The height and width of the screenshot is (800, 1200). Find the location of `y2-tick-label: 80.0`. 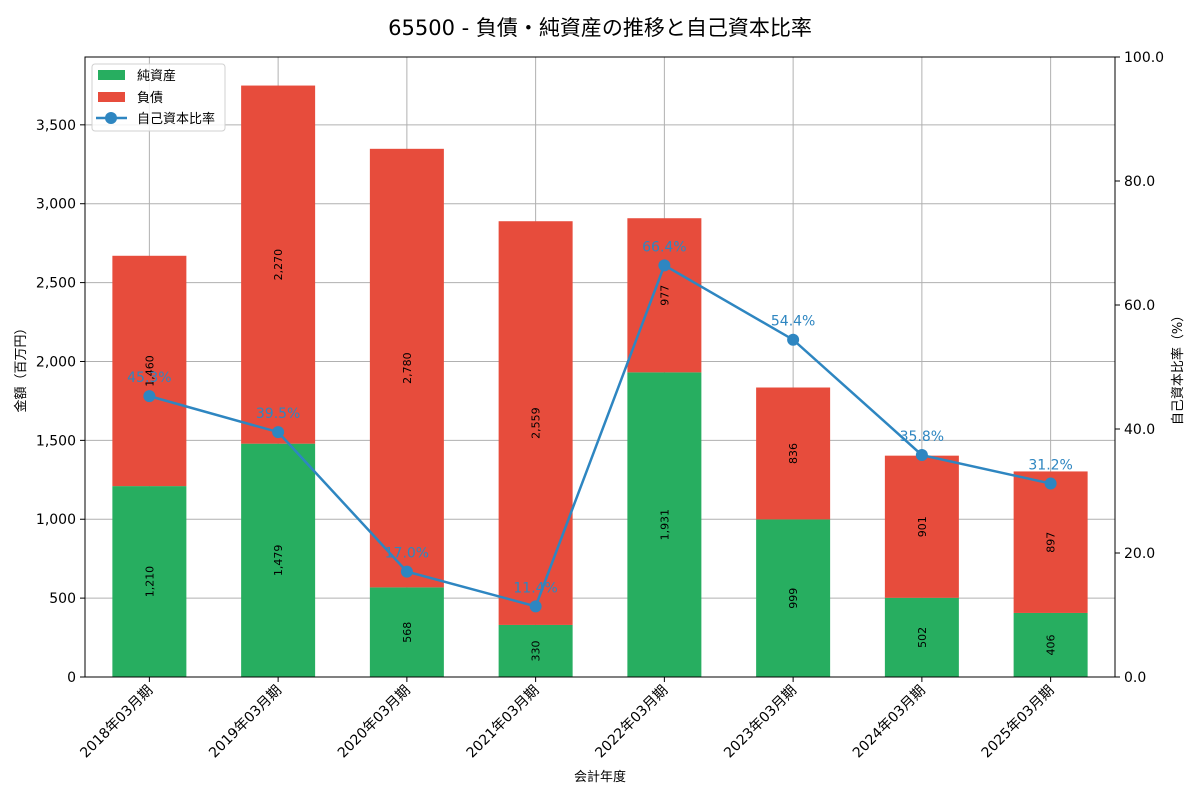

y2-tick-label: 80.0 is located at coordinates (1139, 182).